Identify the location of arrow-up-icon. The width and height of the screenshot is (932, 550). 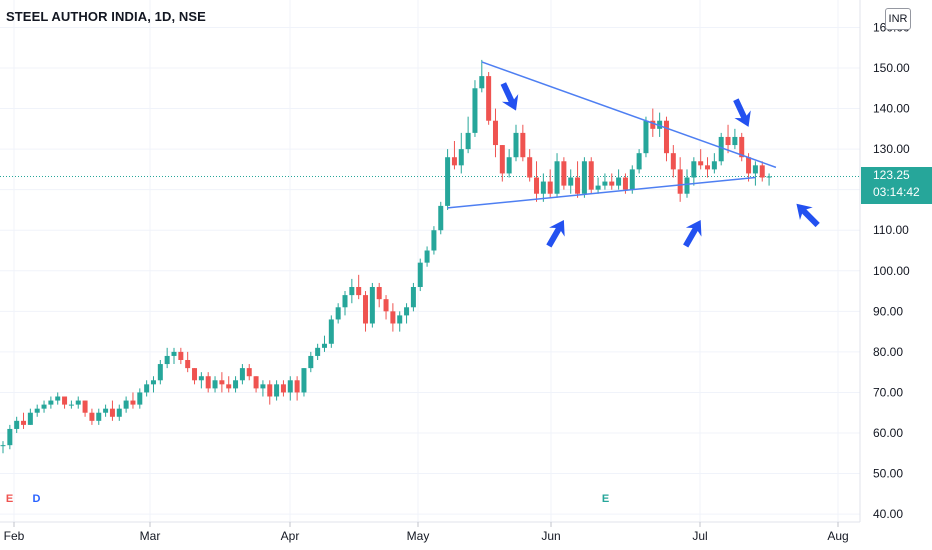
(692, 234).